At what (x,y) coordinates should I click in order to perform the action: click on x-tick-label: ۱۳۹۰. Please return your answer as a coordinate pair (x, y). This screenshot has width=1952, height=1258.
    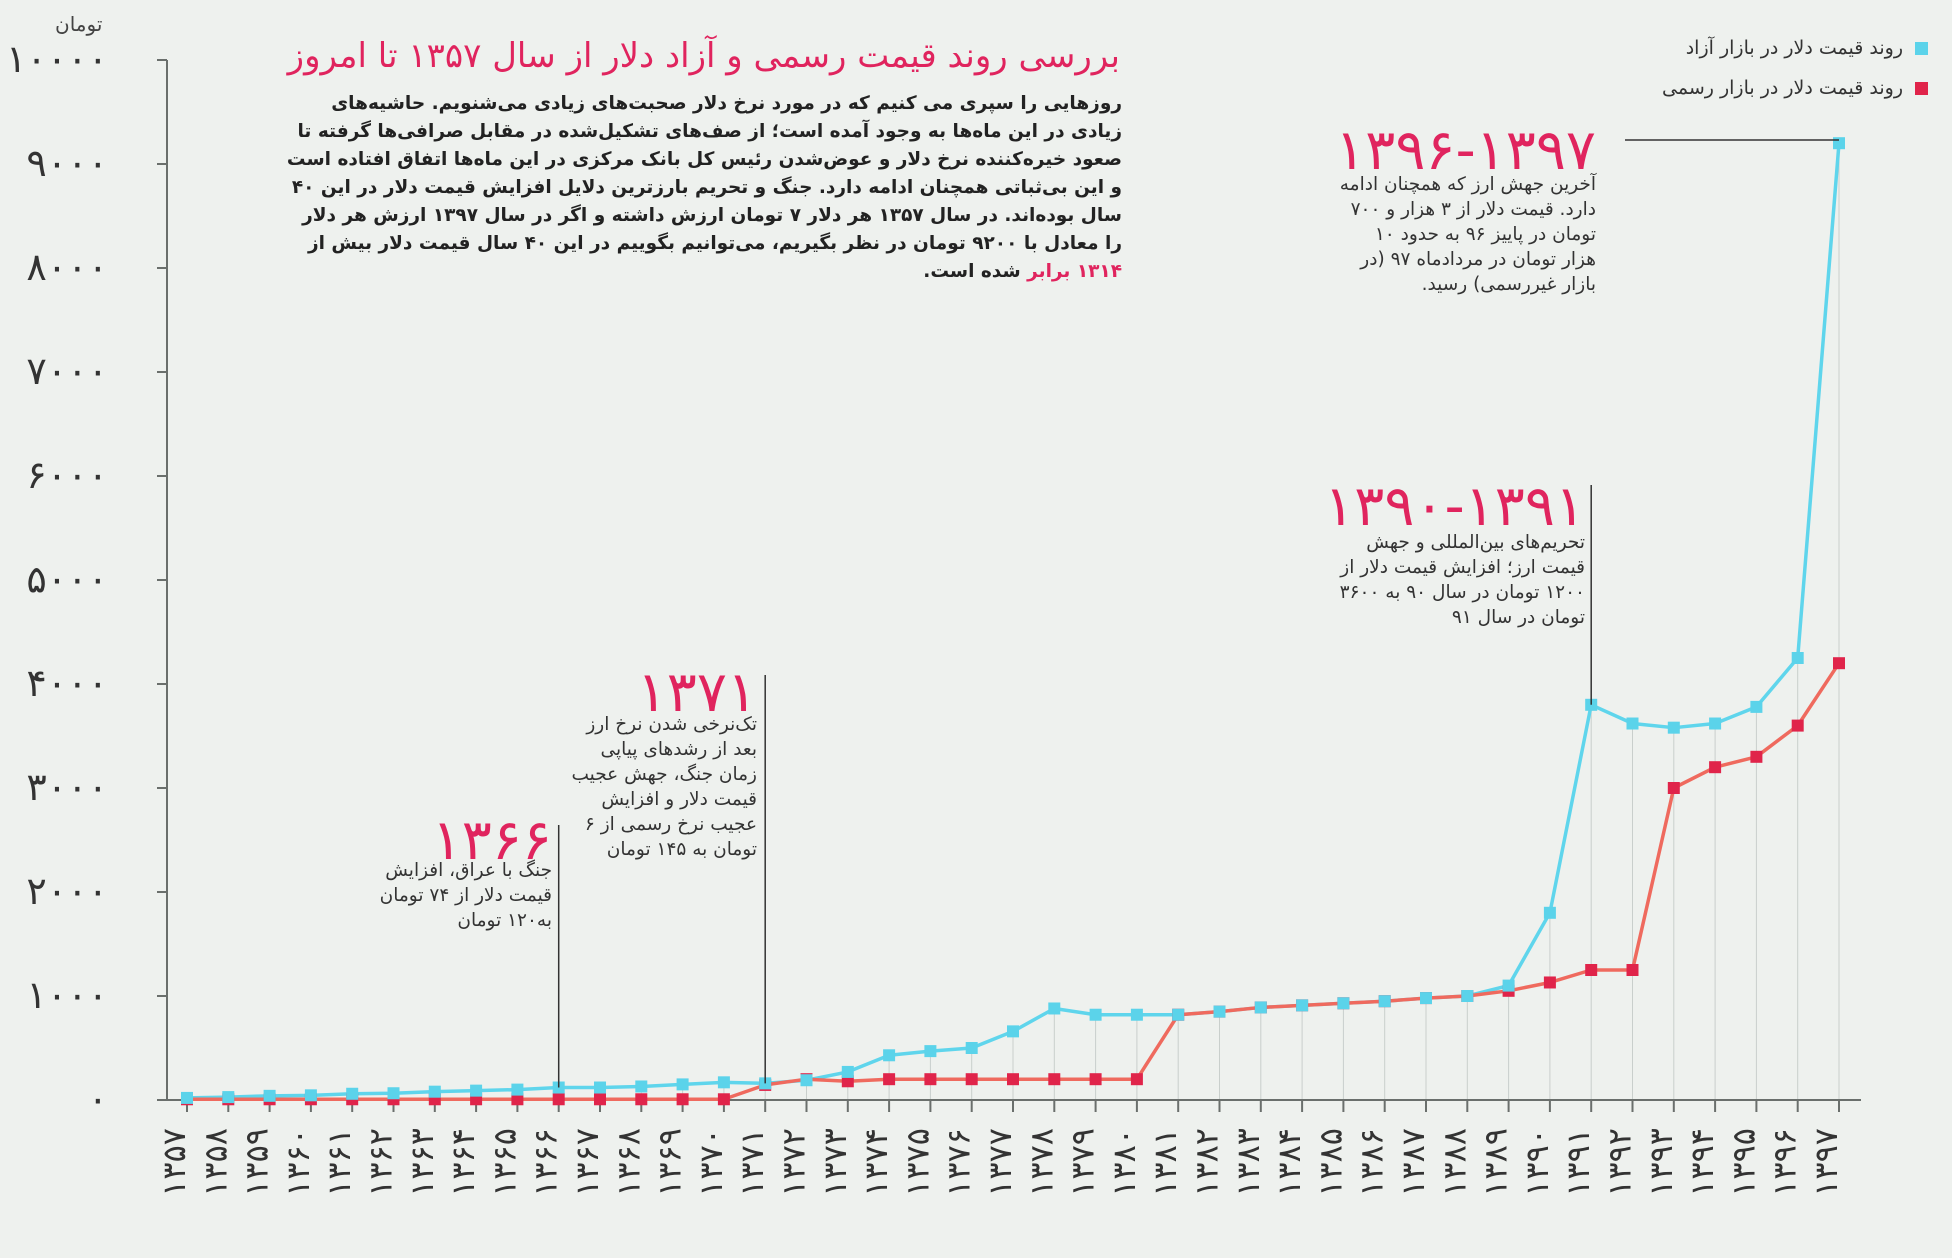
    Looking at the image, I should click on (1537, 1162).